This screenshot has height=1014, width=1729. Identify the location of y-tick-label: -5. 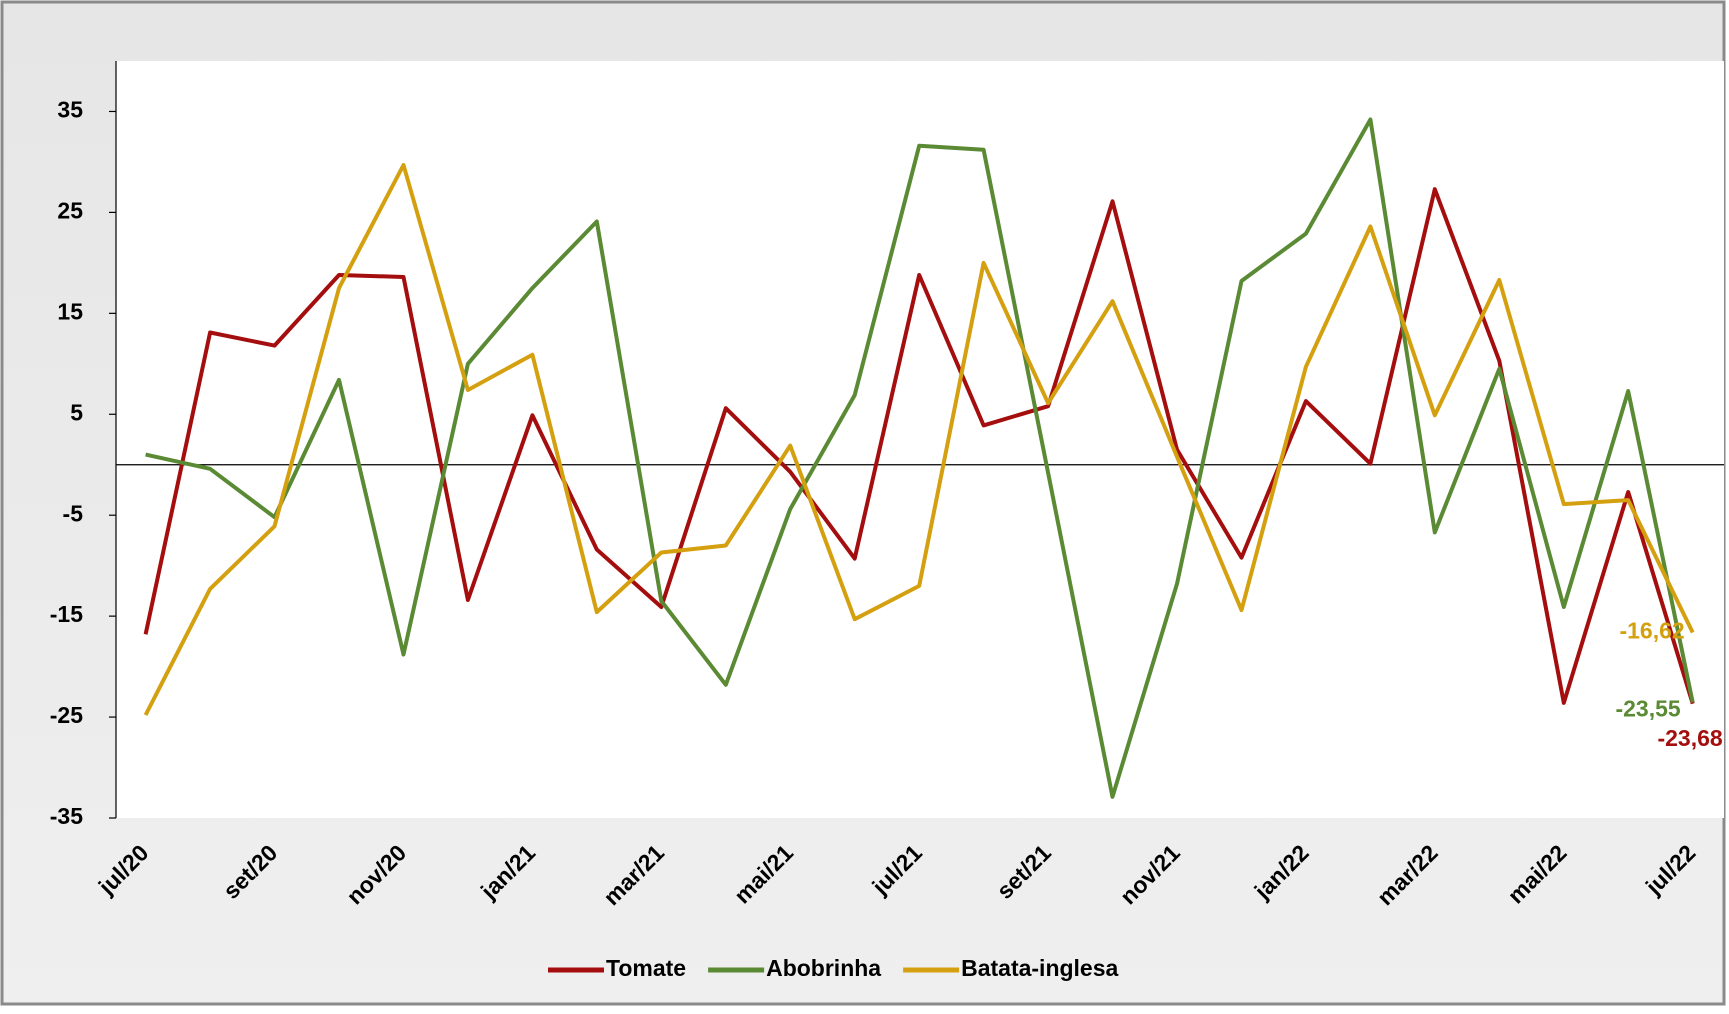
(73, 513).